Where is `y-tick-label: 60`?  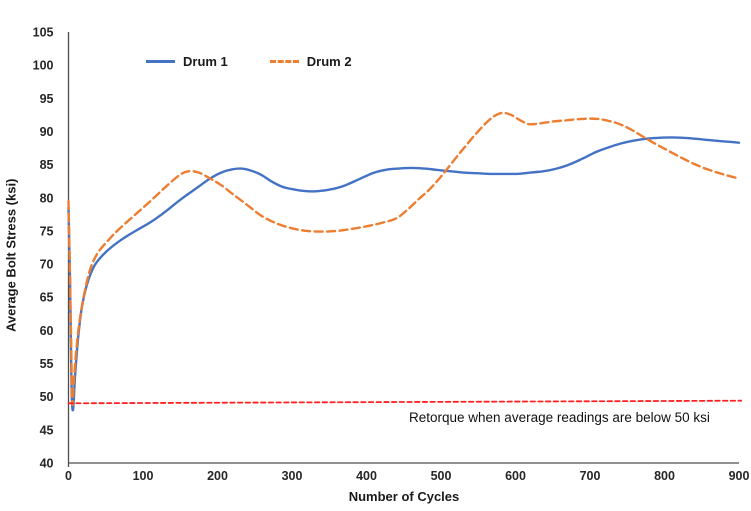
y-tick-label: 60 is located at coordinates (47, 331).